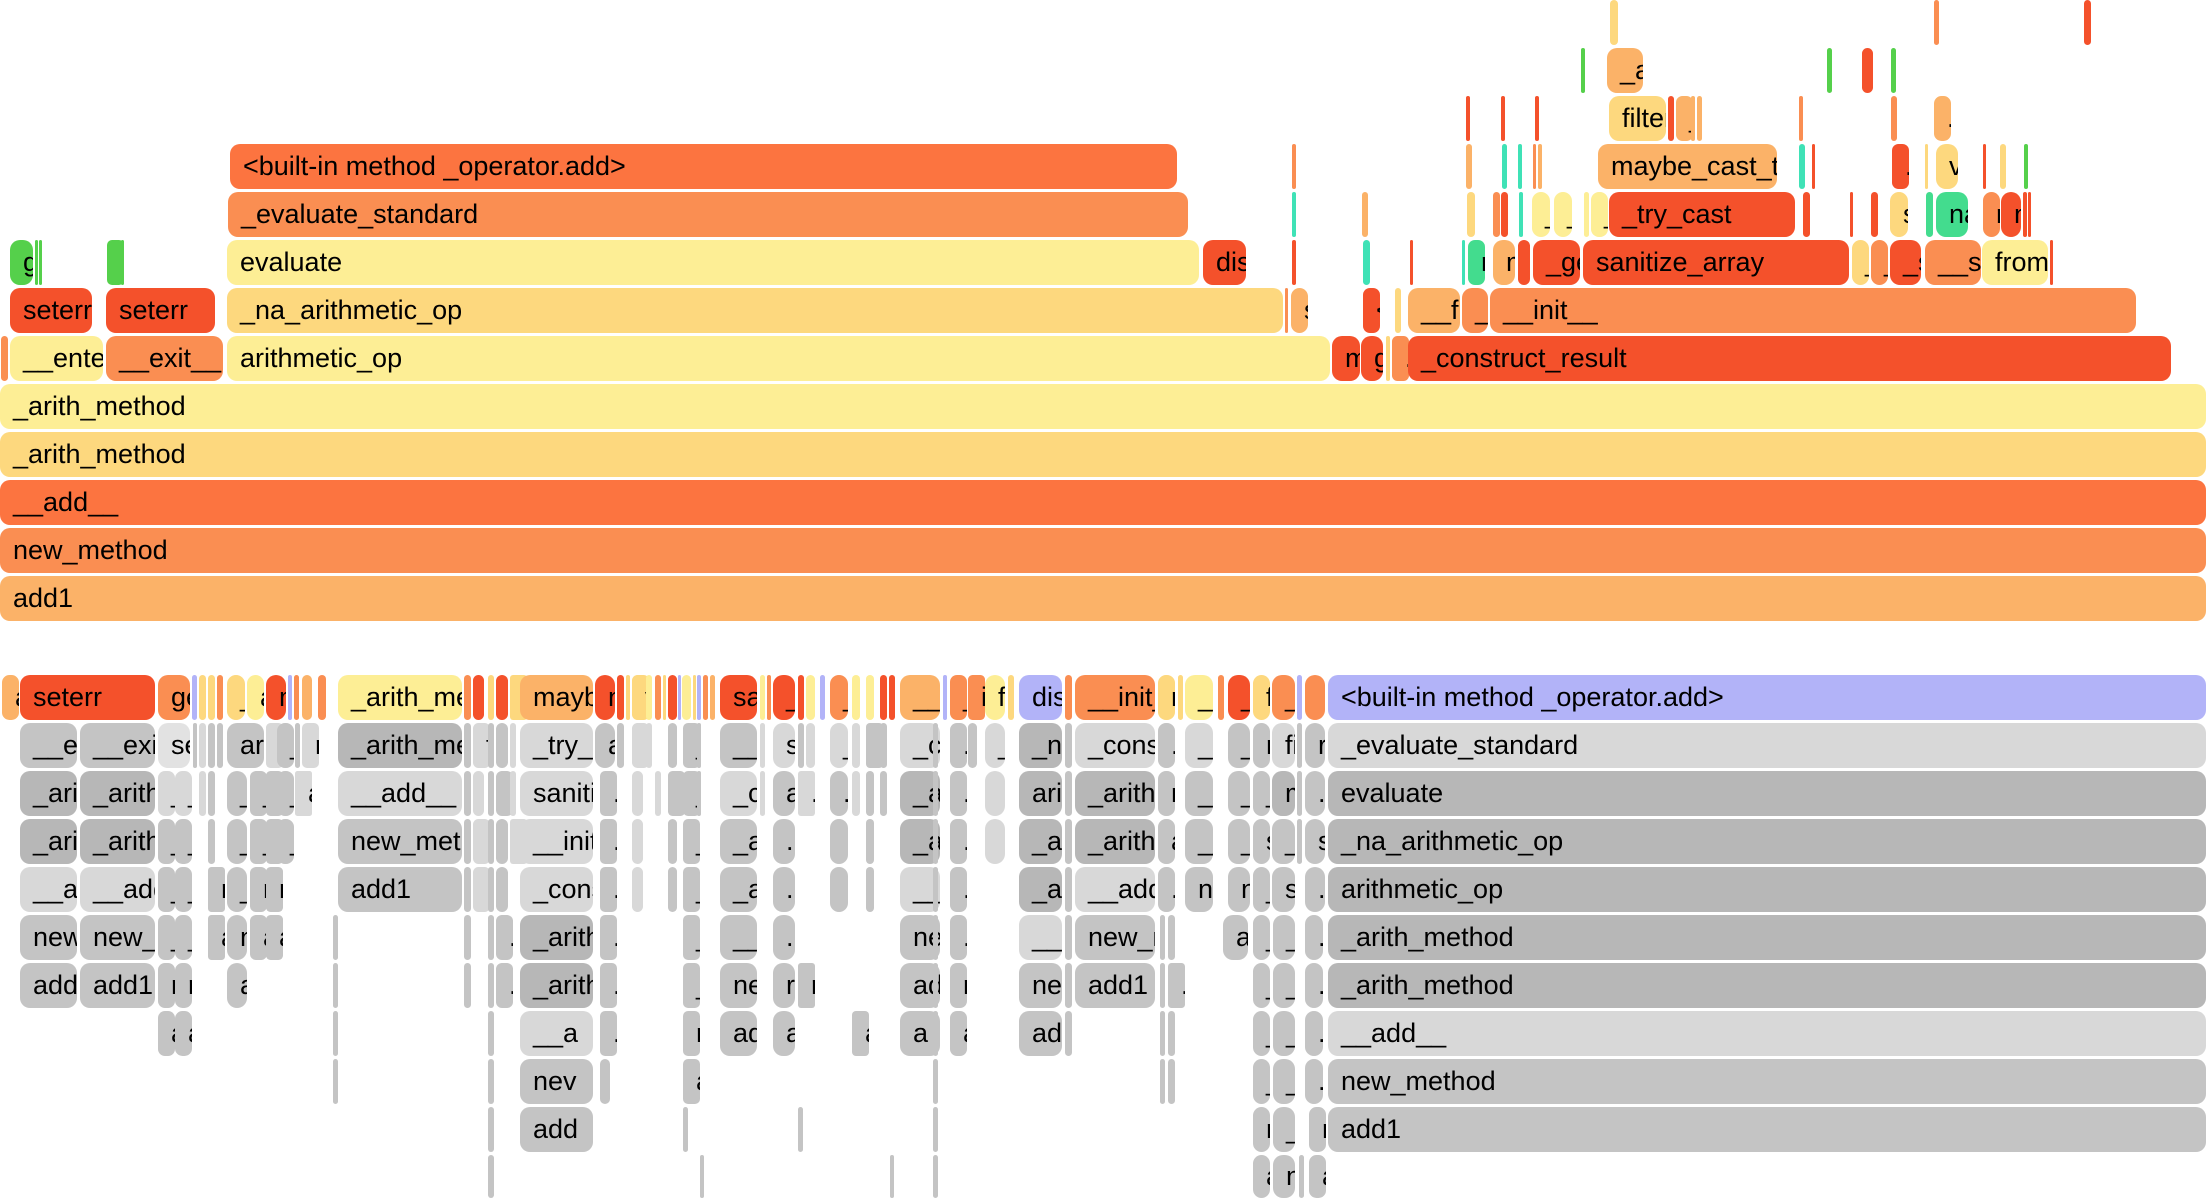  Describe the element at coordinates (236, 697) in the screenshot. I see `frame-_n: _n` at that location.